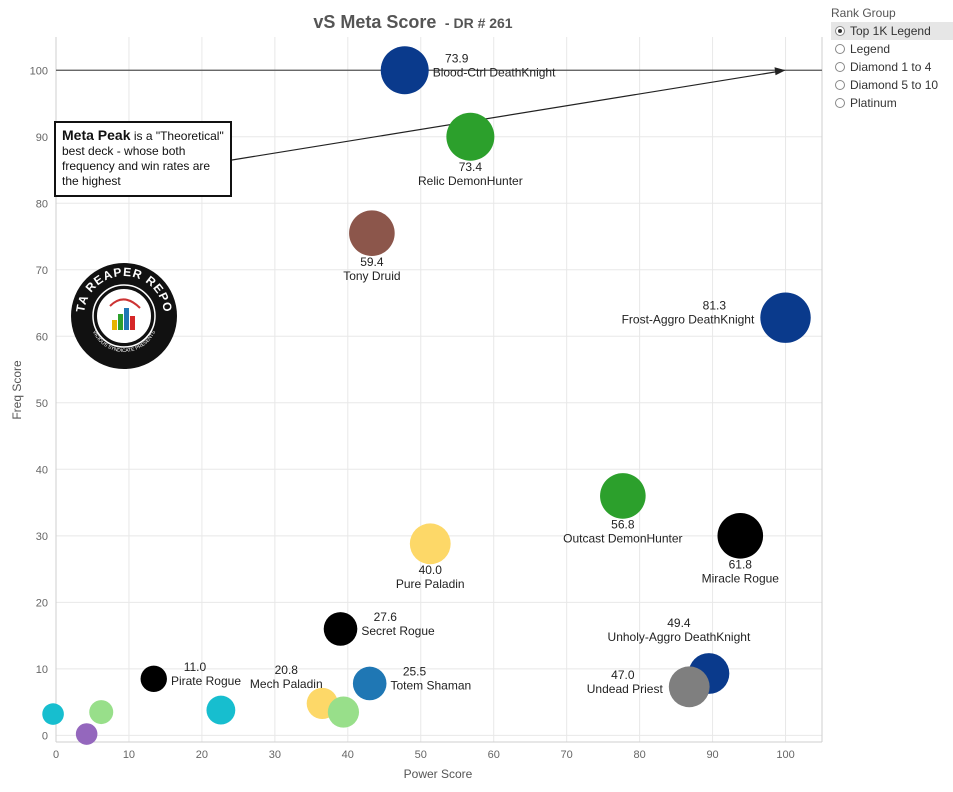 This screenshot has height=792, width=953. Describe the element at coordinates (421, 755) in the screenshot. I see `x-tick-label: 50` at that location.